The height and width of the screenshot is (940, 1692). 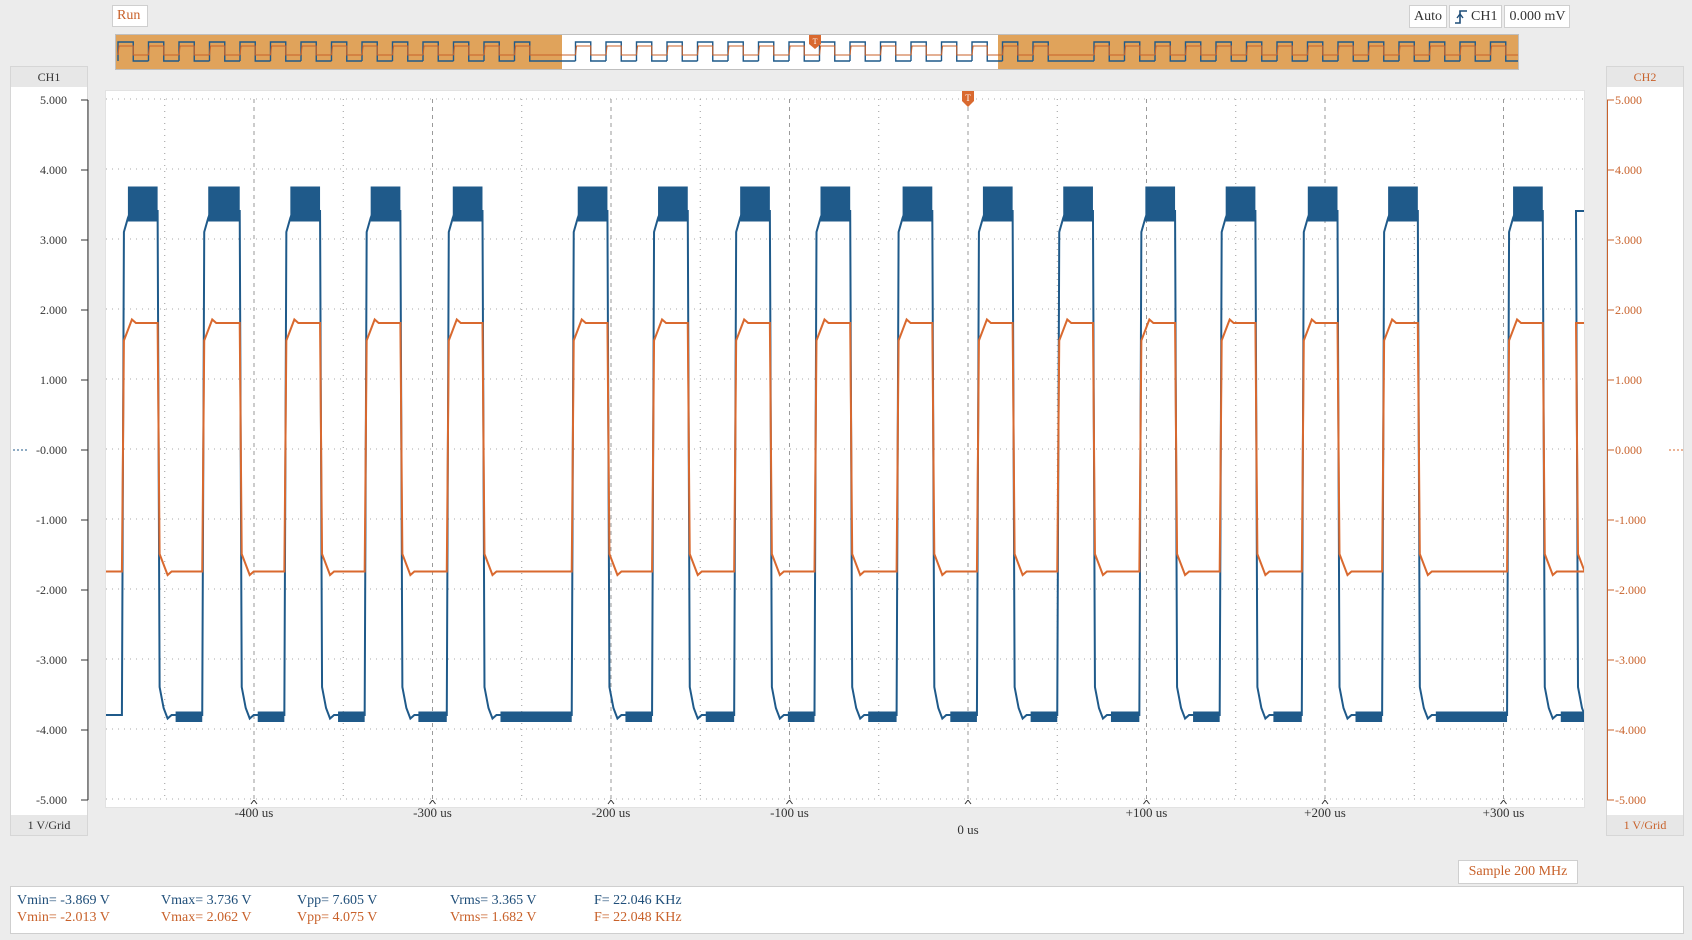 I want to click on ch1-title: CH1, so click(x=49, y=77).